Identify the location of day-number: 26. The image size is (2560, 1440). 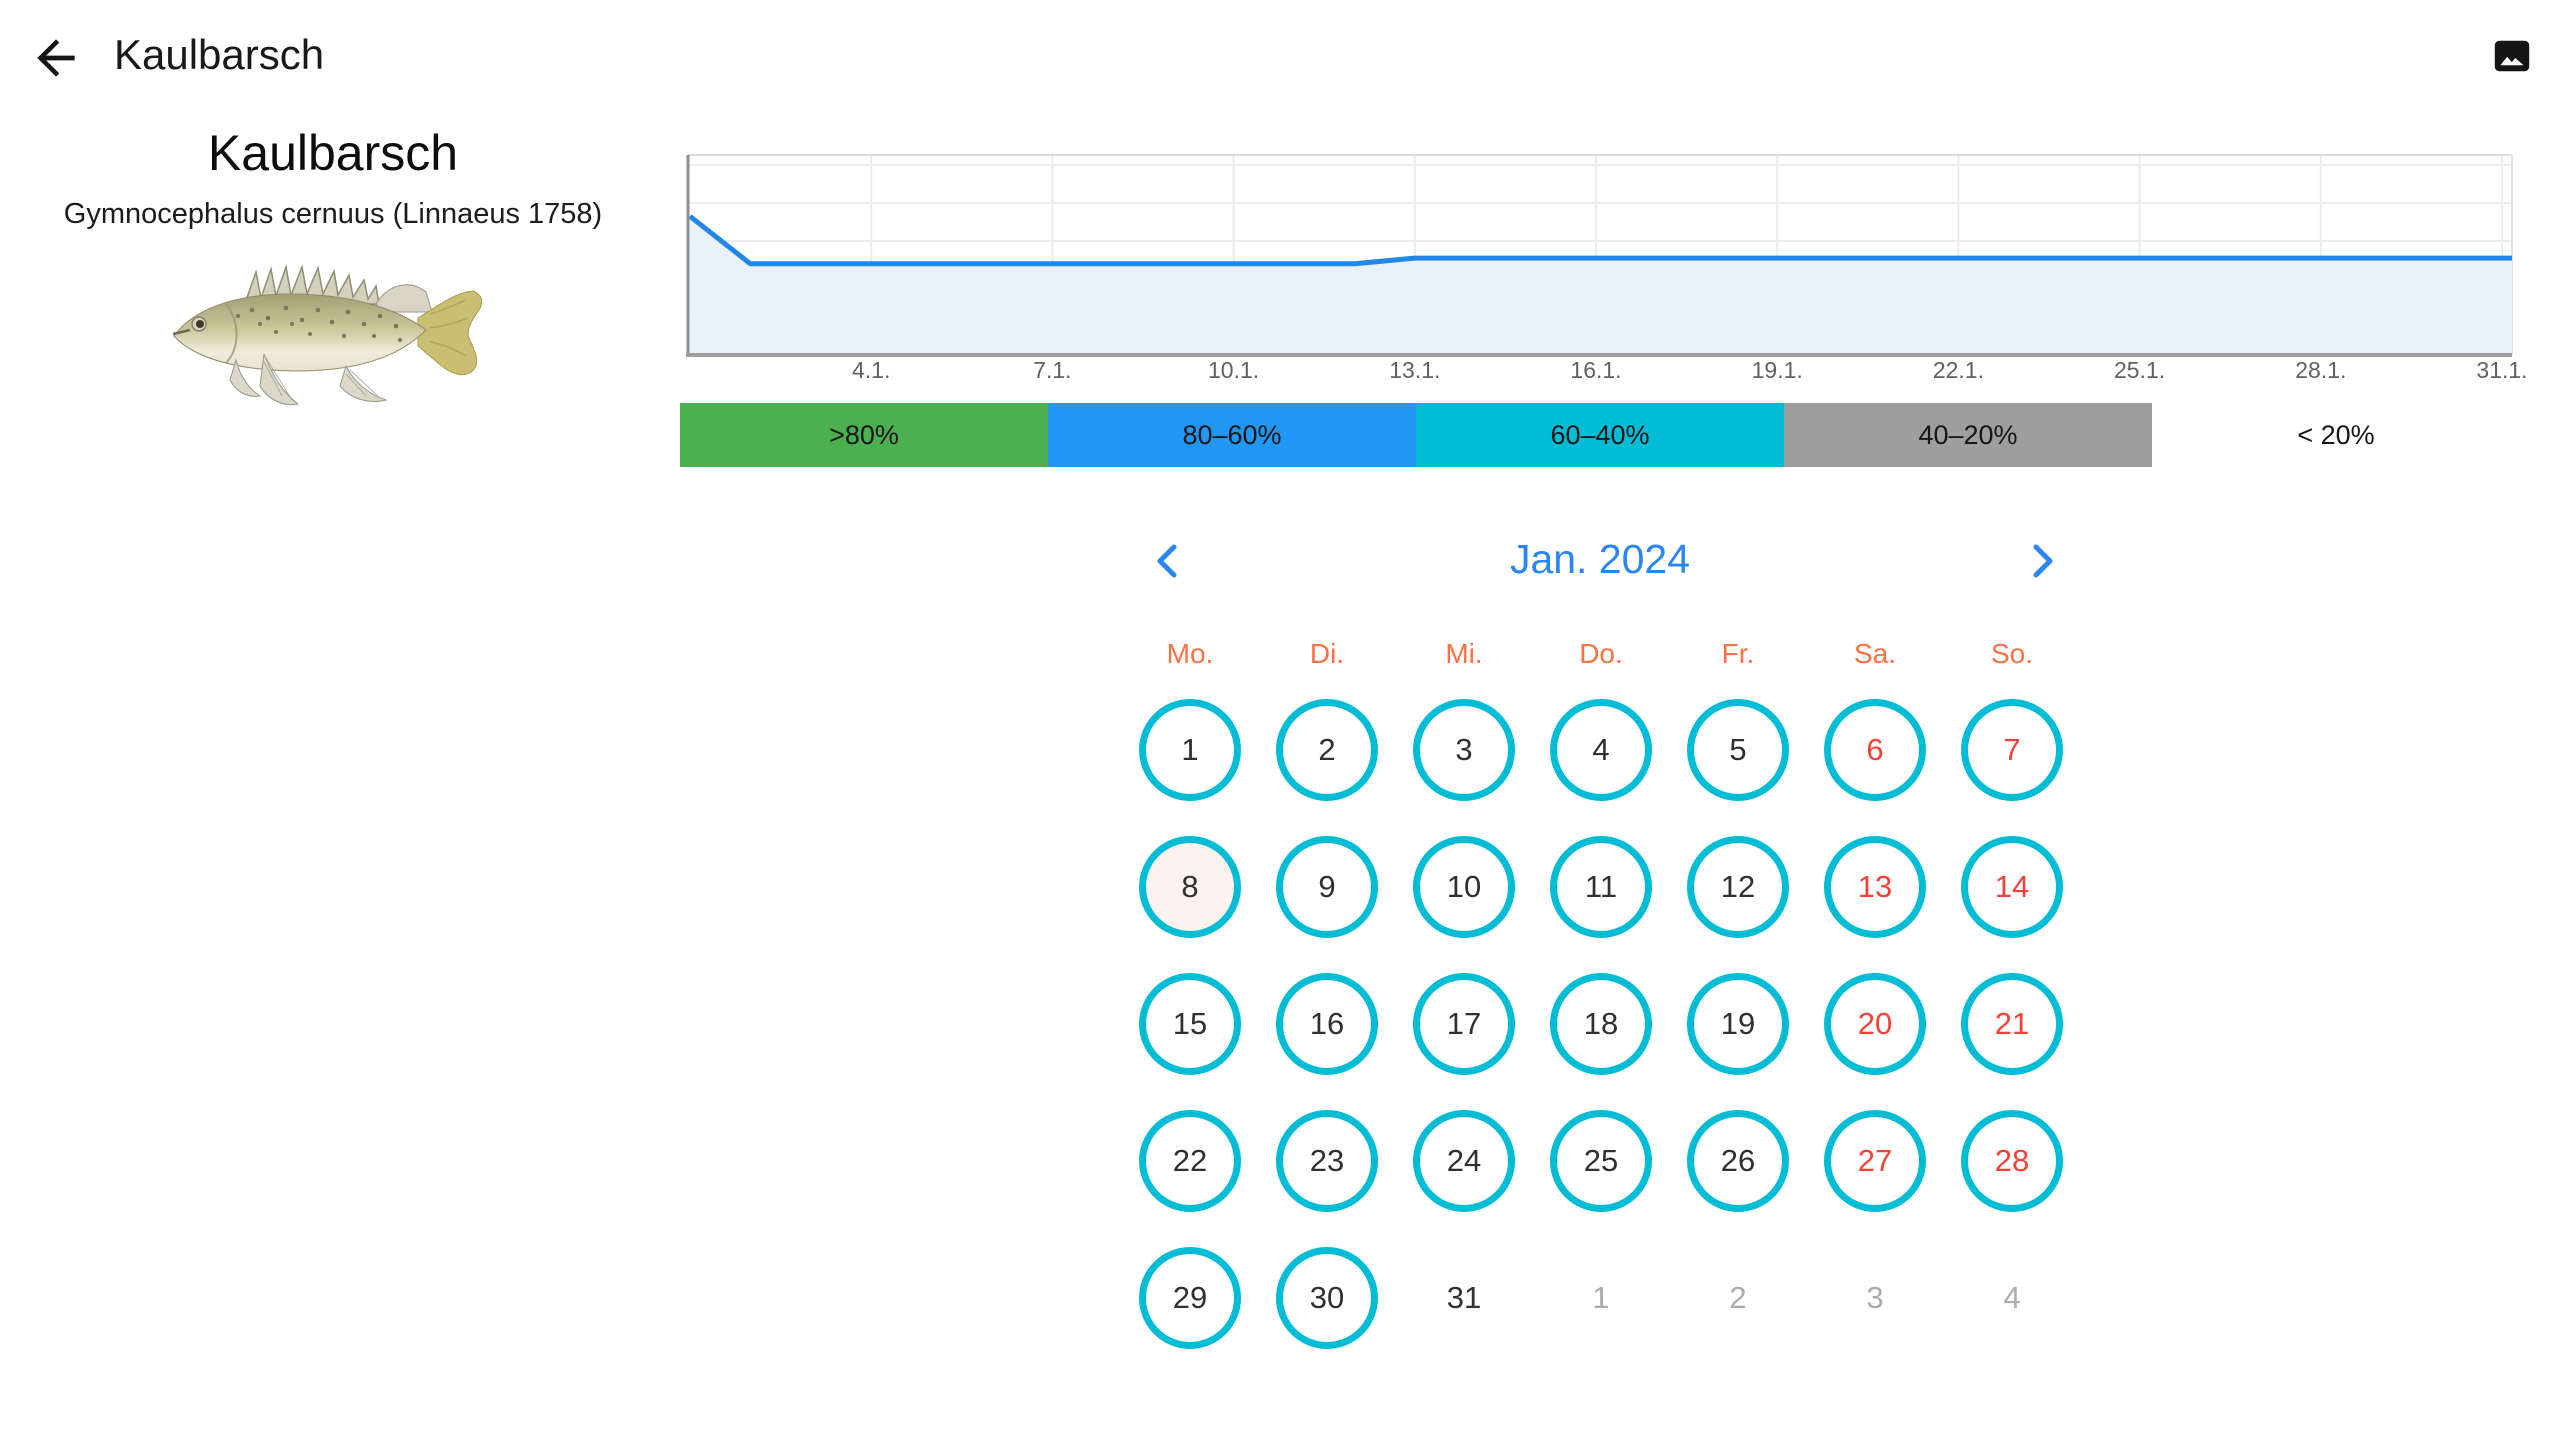
(1738, 1160).